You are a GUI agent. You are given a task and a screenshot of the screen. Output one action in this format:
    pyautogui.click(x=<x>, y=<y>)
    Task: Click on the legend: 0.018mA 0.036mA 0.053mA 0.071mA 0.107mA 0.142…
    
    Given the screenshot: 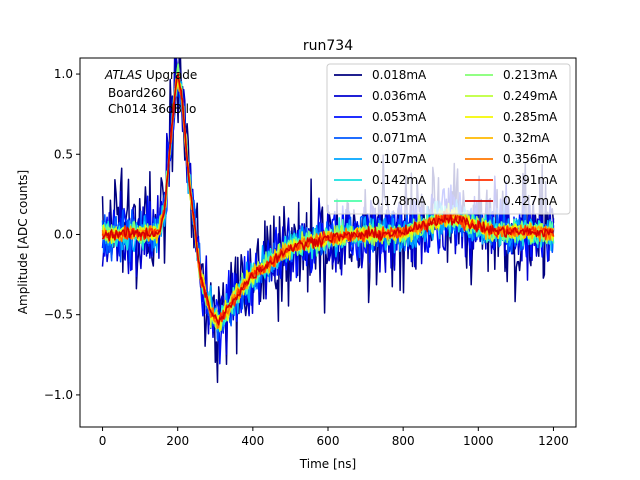 What is the action you would take?
    pyautogui.click(x=448, y=139)
    